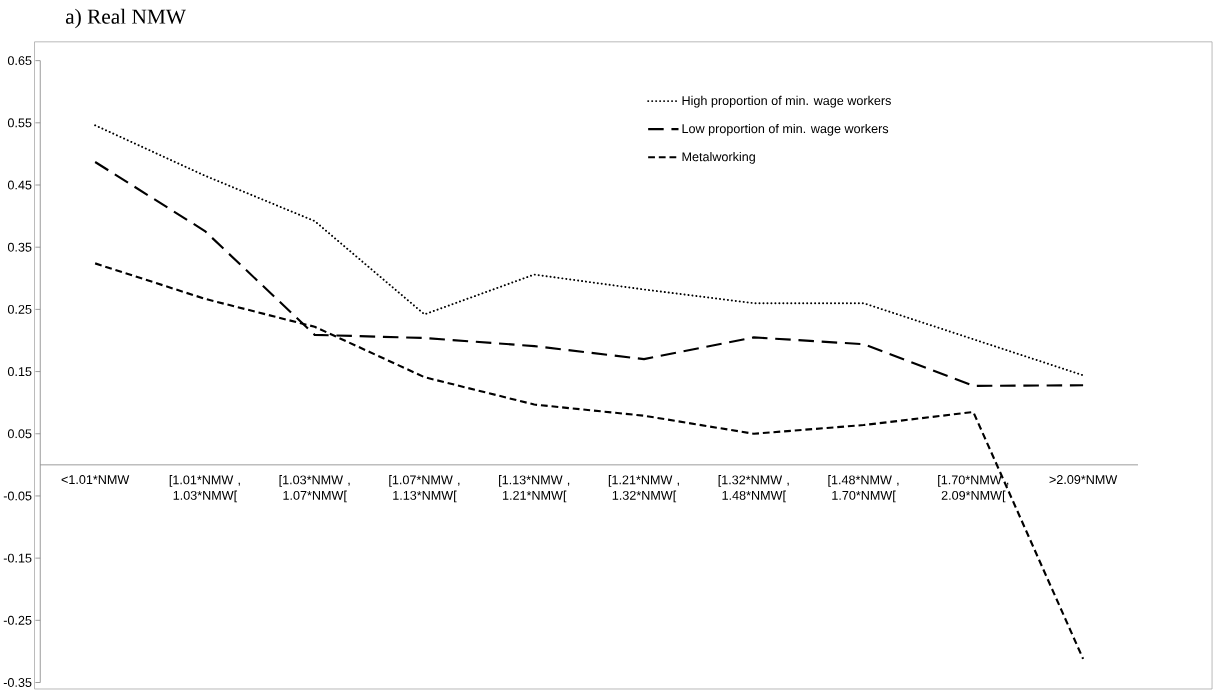  I want to click on x-tick-label: [1.03*NMW , 1.07*NMW[, so click(314, 488).